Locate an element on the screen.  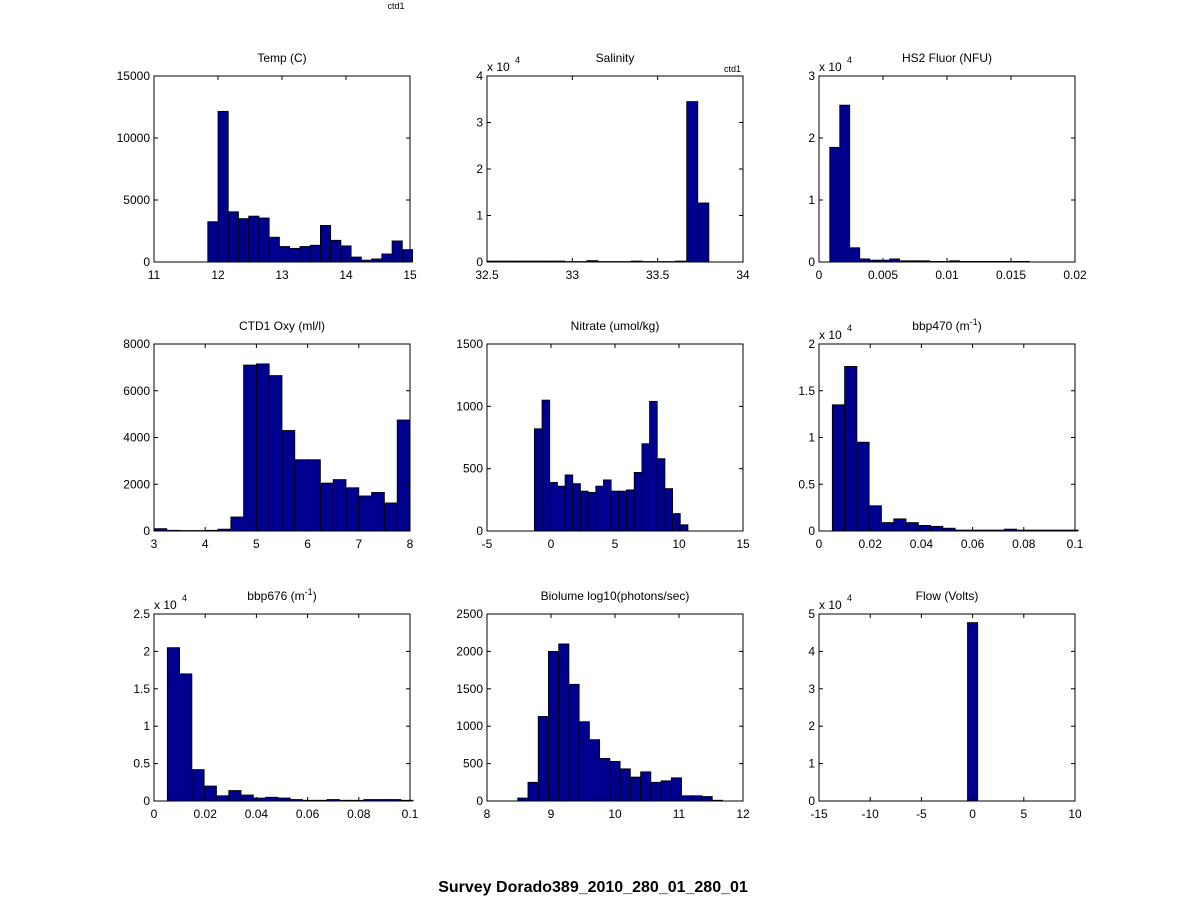
histogram-panel: 11 12 13 14 15 0 5000 10000 15000 Temp (C) is located at coordinates (267, 166).